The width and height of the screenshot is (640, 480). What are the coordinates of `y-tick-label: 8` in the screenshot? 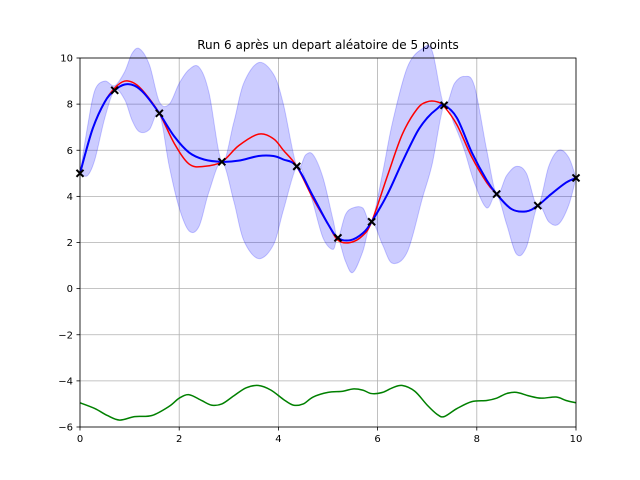 It's located at (70, 105).